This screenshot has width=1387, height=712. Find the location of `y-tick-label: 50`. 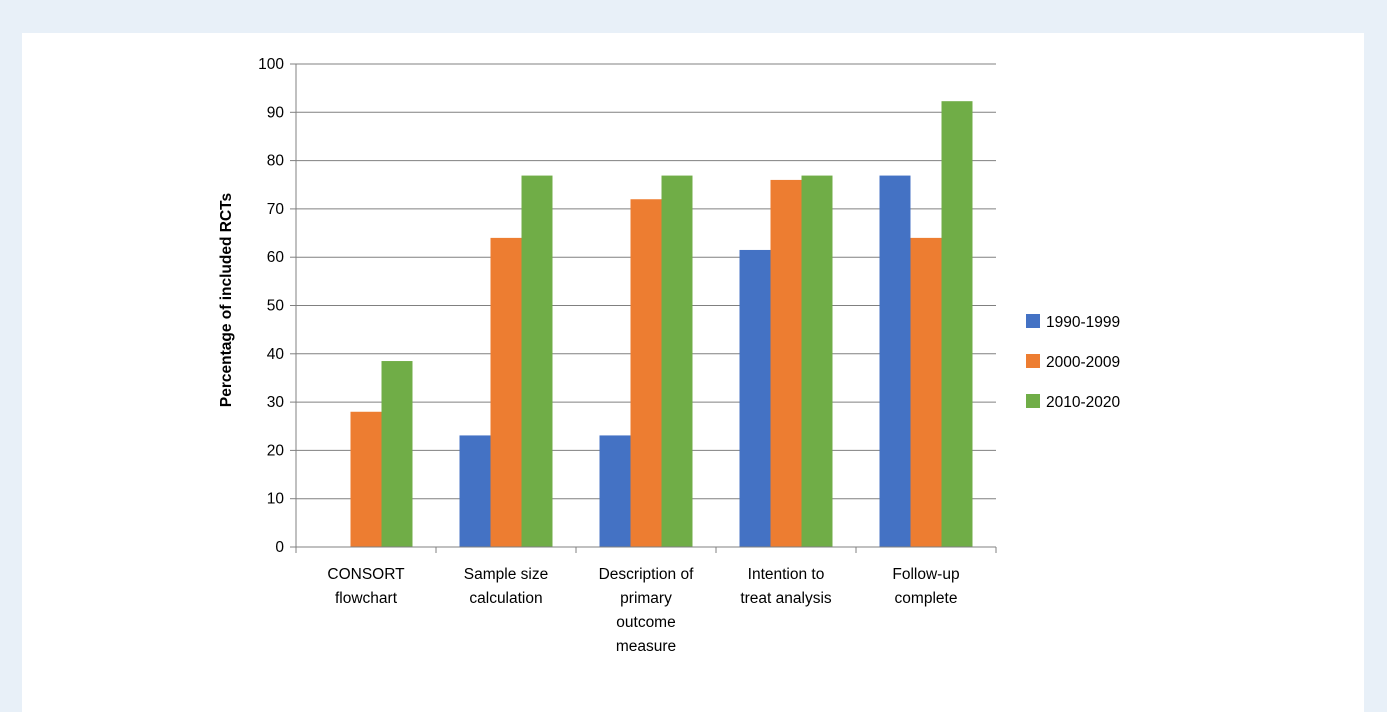

y-tick-label: 50 is located at coordinates (276, 306).